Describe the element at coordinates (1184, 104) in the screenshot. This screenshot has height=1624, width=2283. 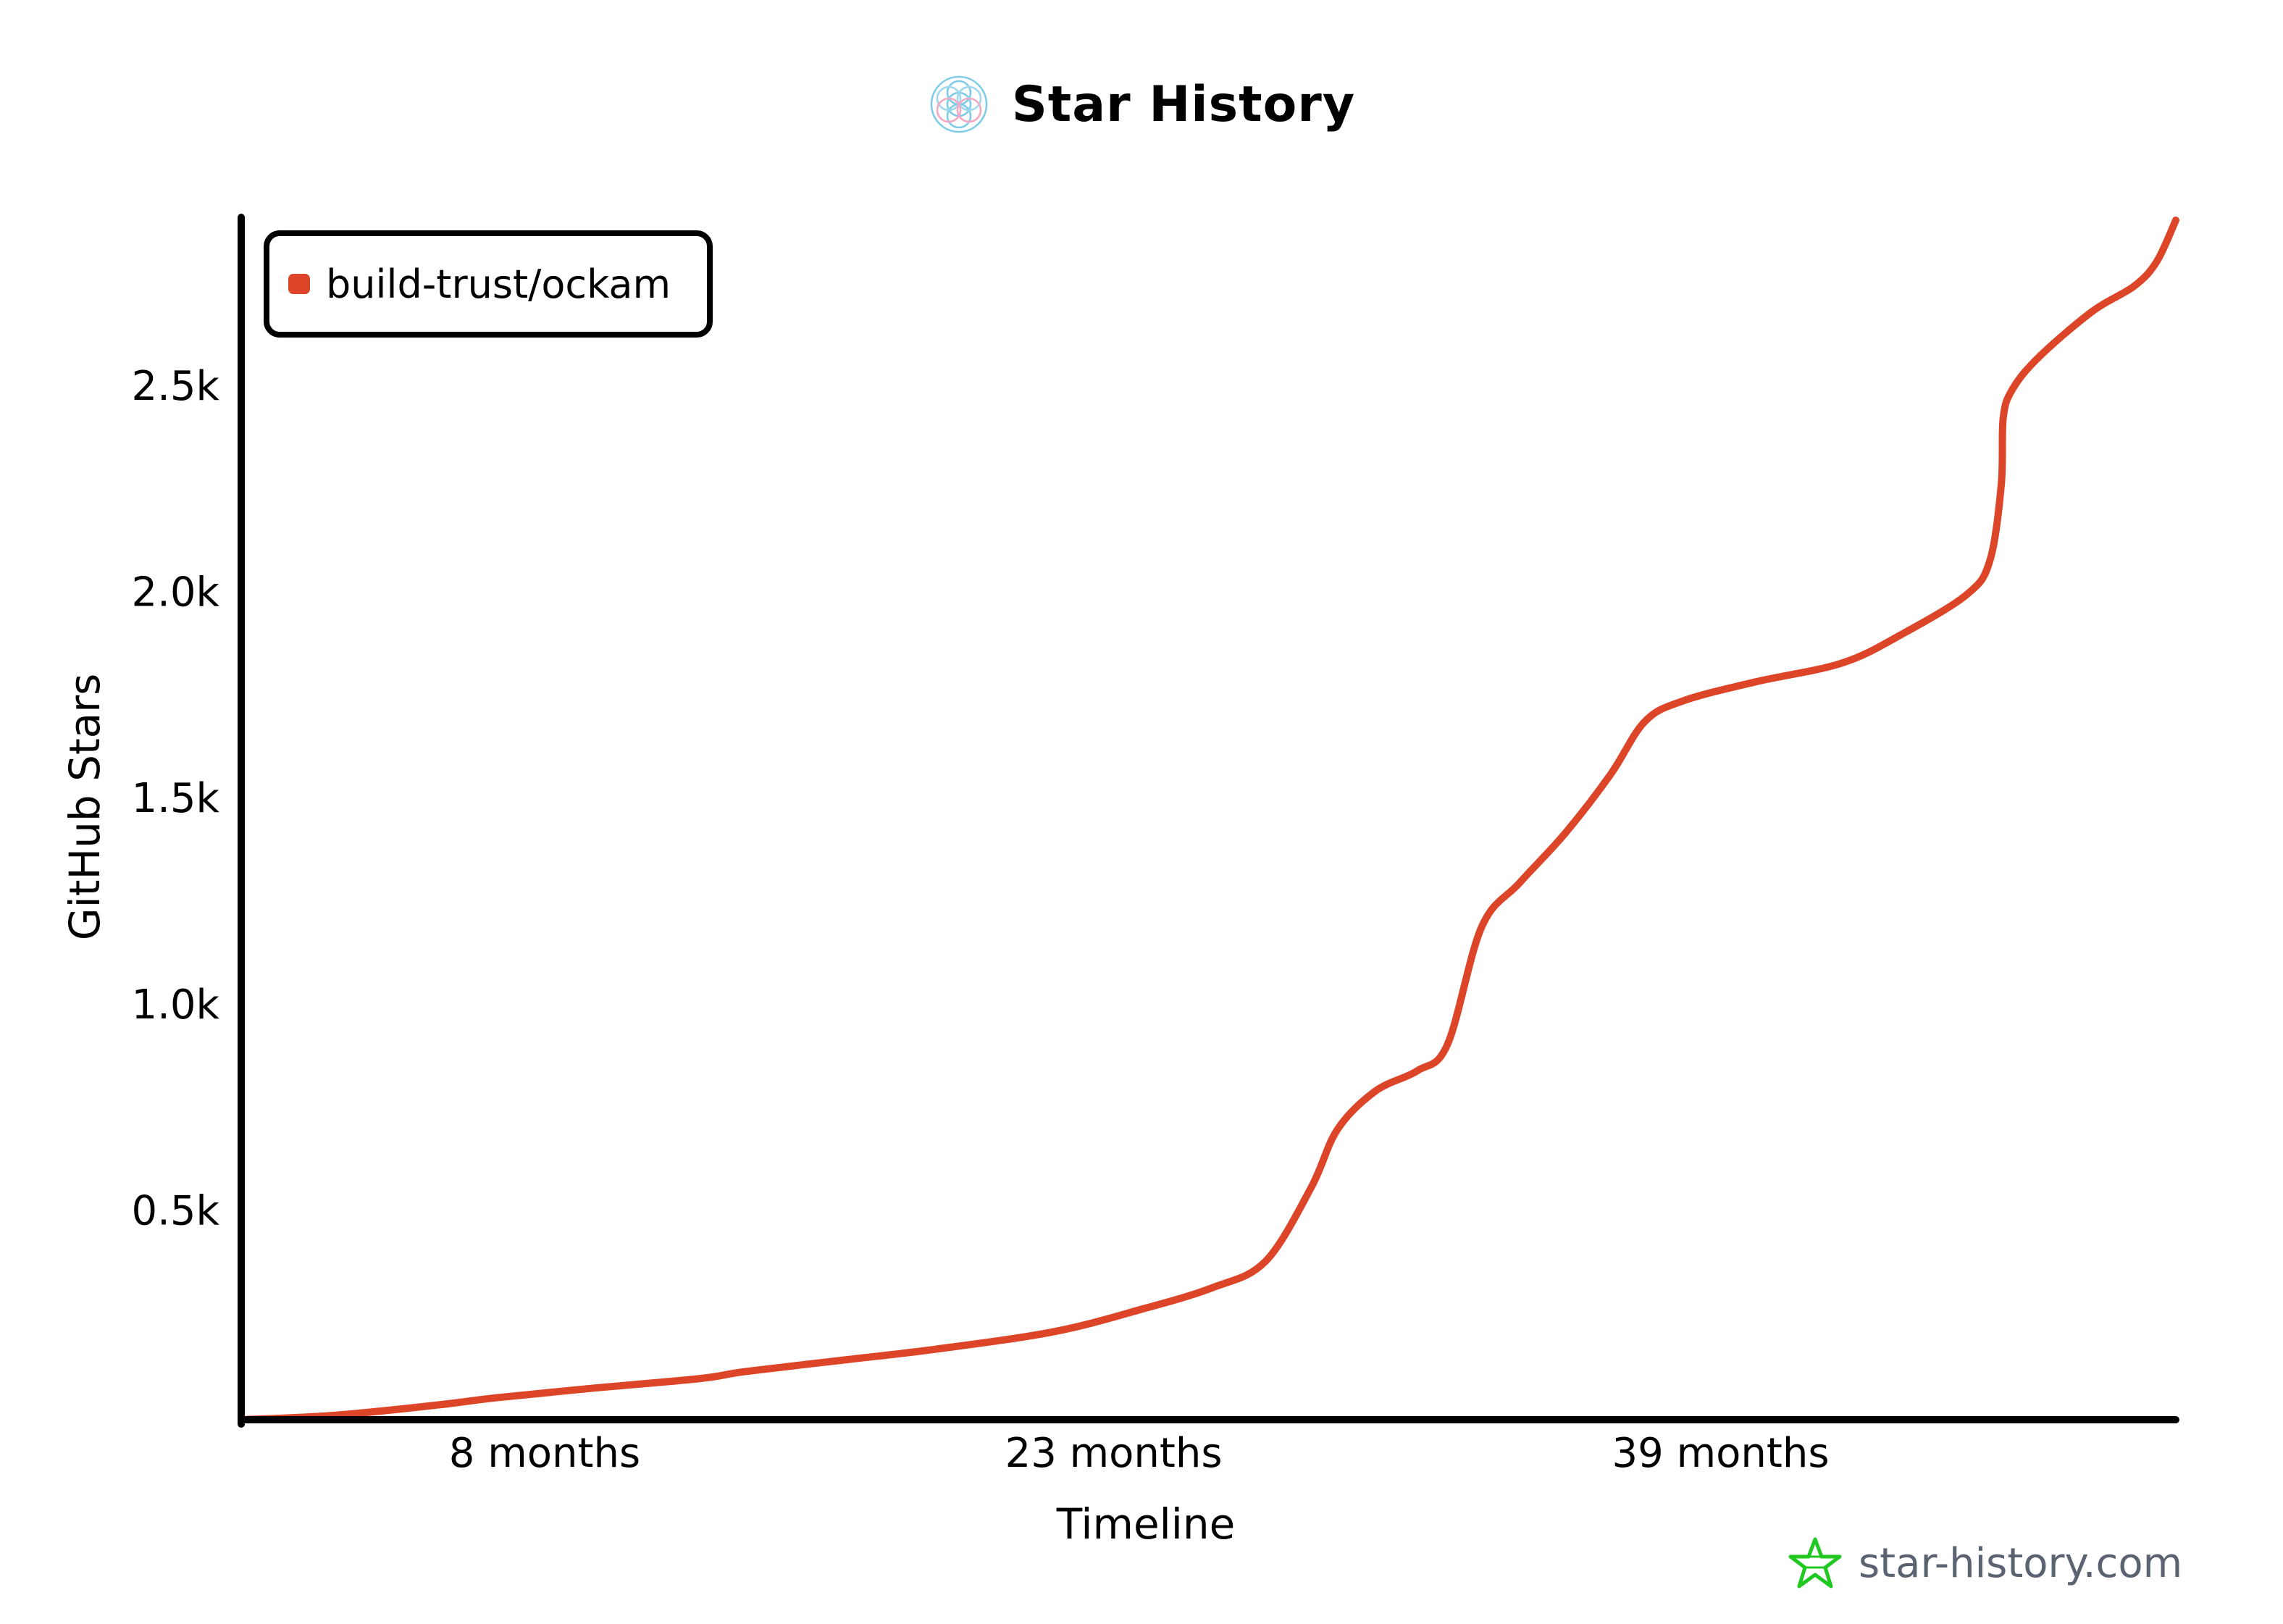
I see `chart-title: Star History` at that location.